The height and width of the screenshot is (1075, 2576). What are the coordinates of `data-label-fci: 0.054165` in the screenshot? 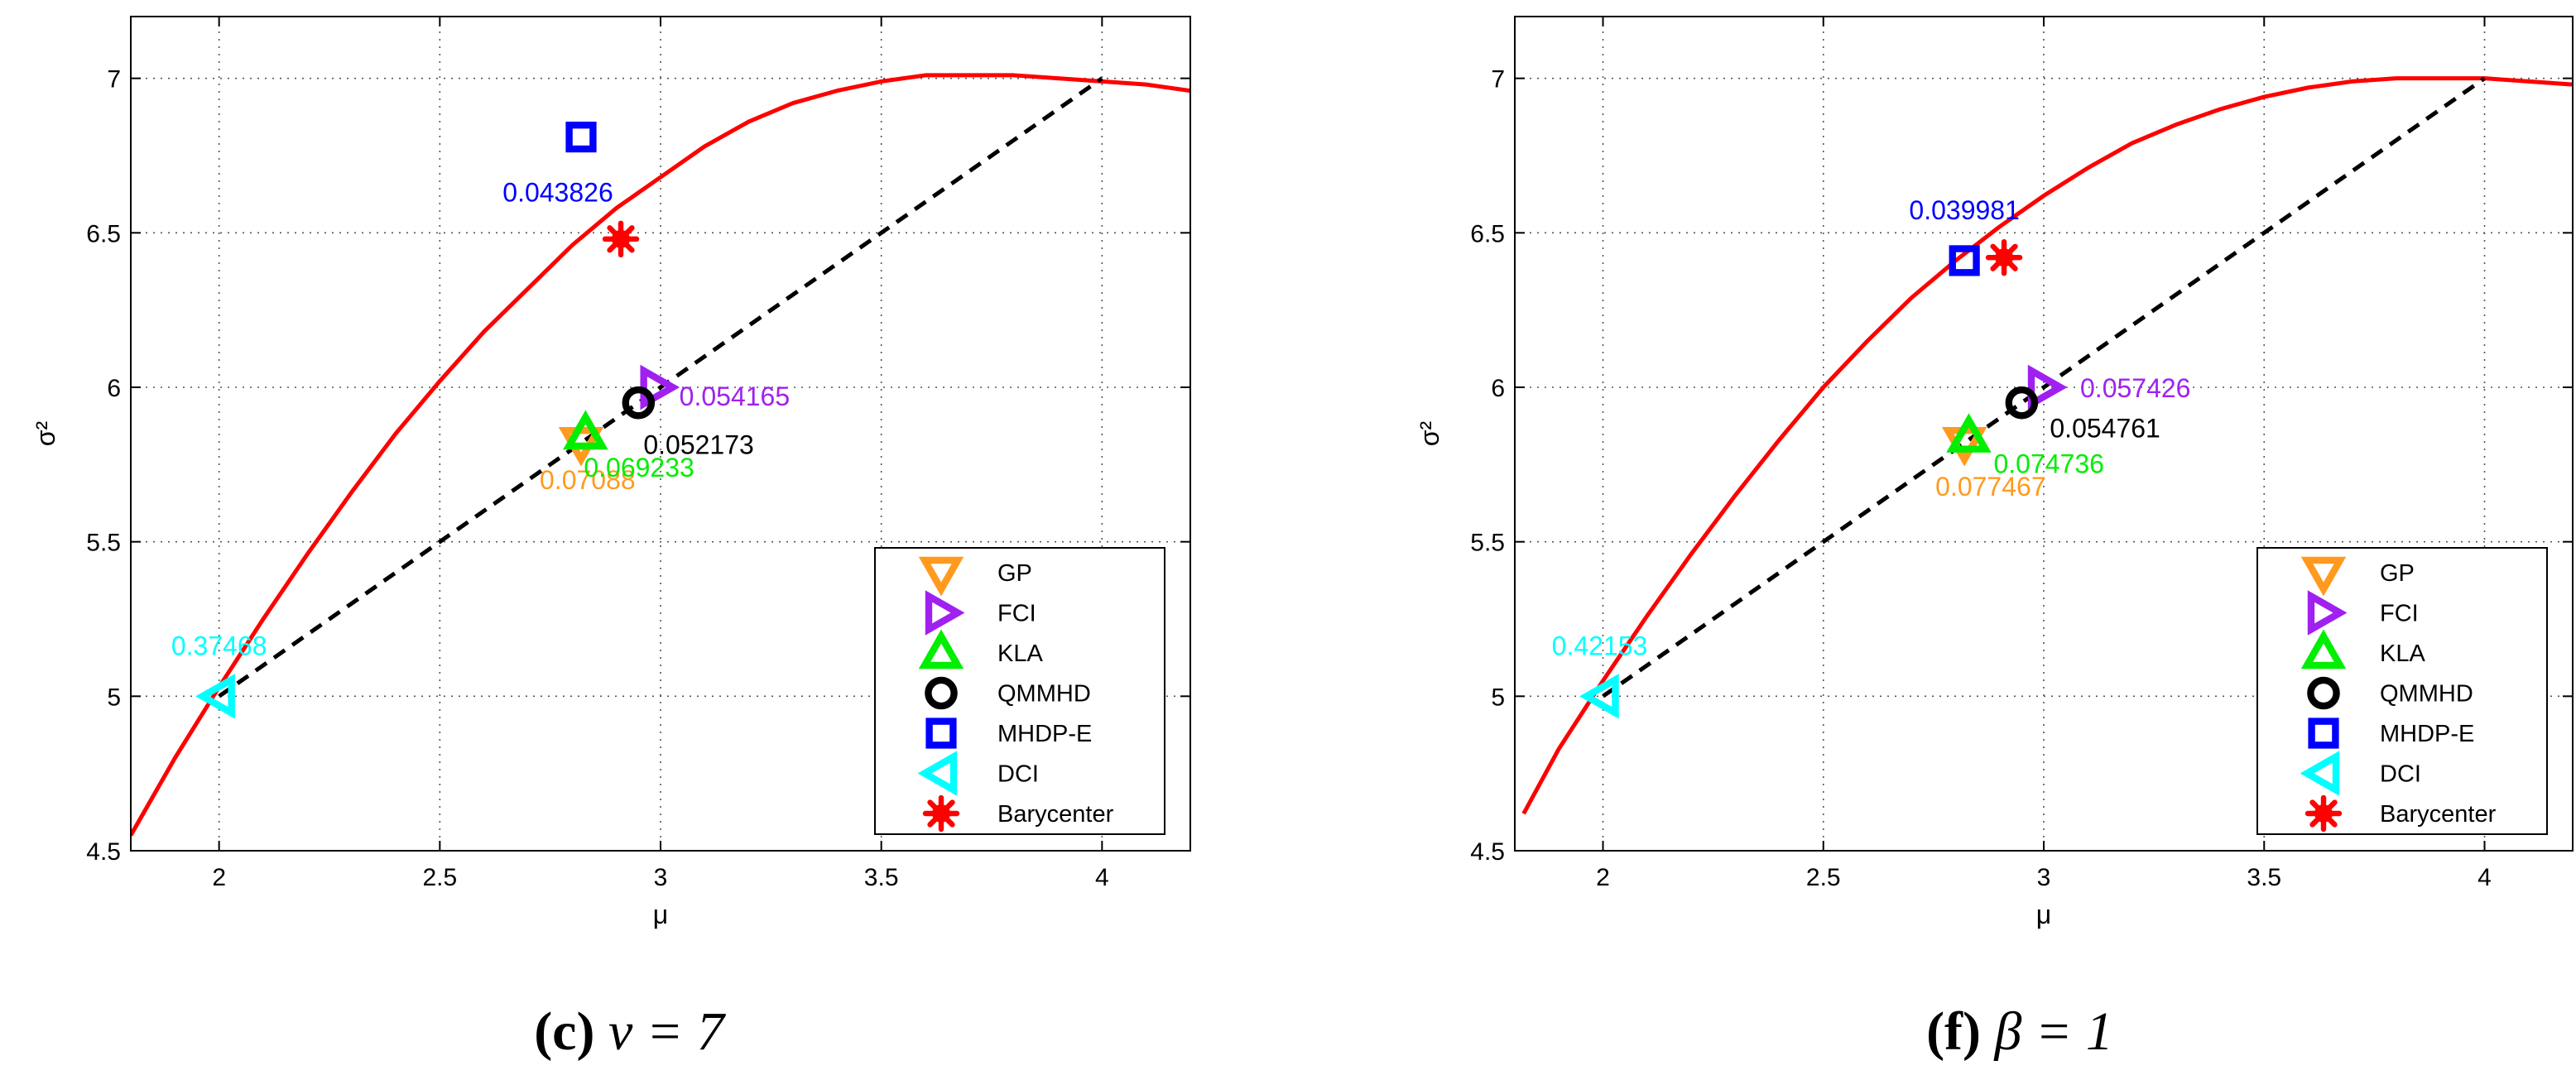 It's located at (735, 396).